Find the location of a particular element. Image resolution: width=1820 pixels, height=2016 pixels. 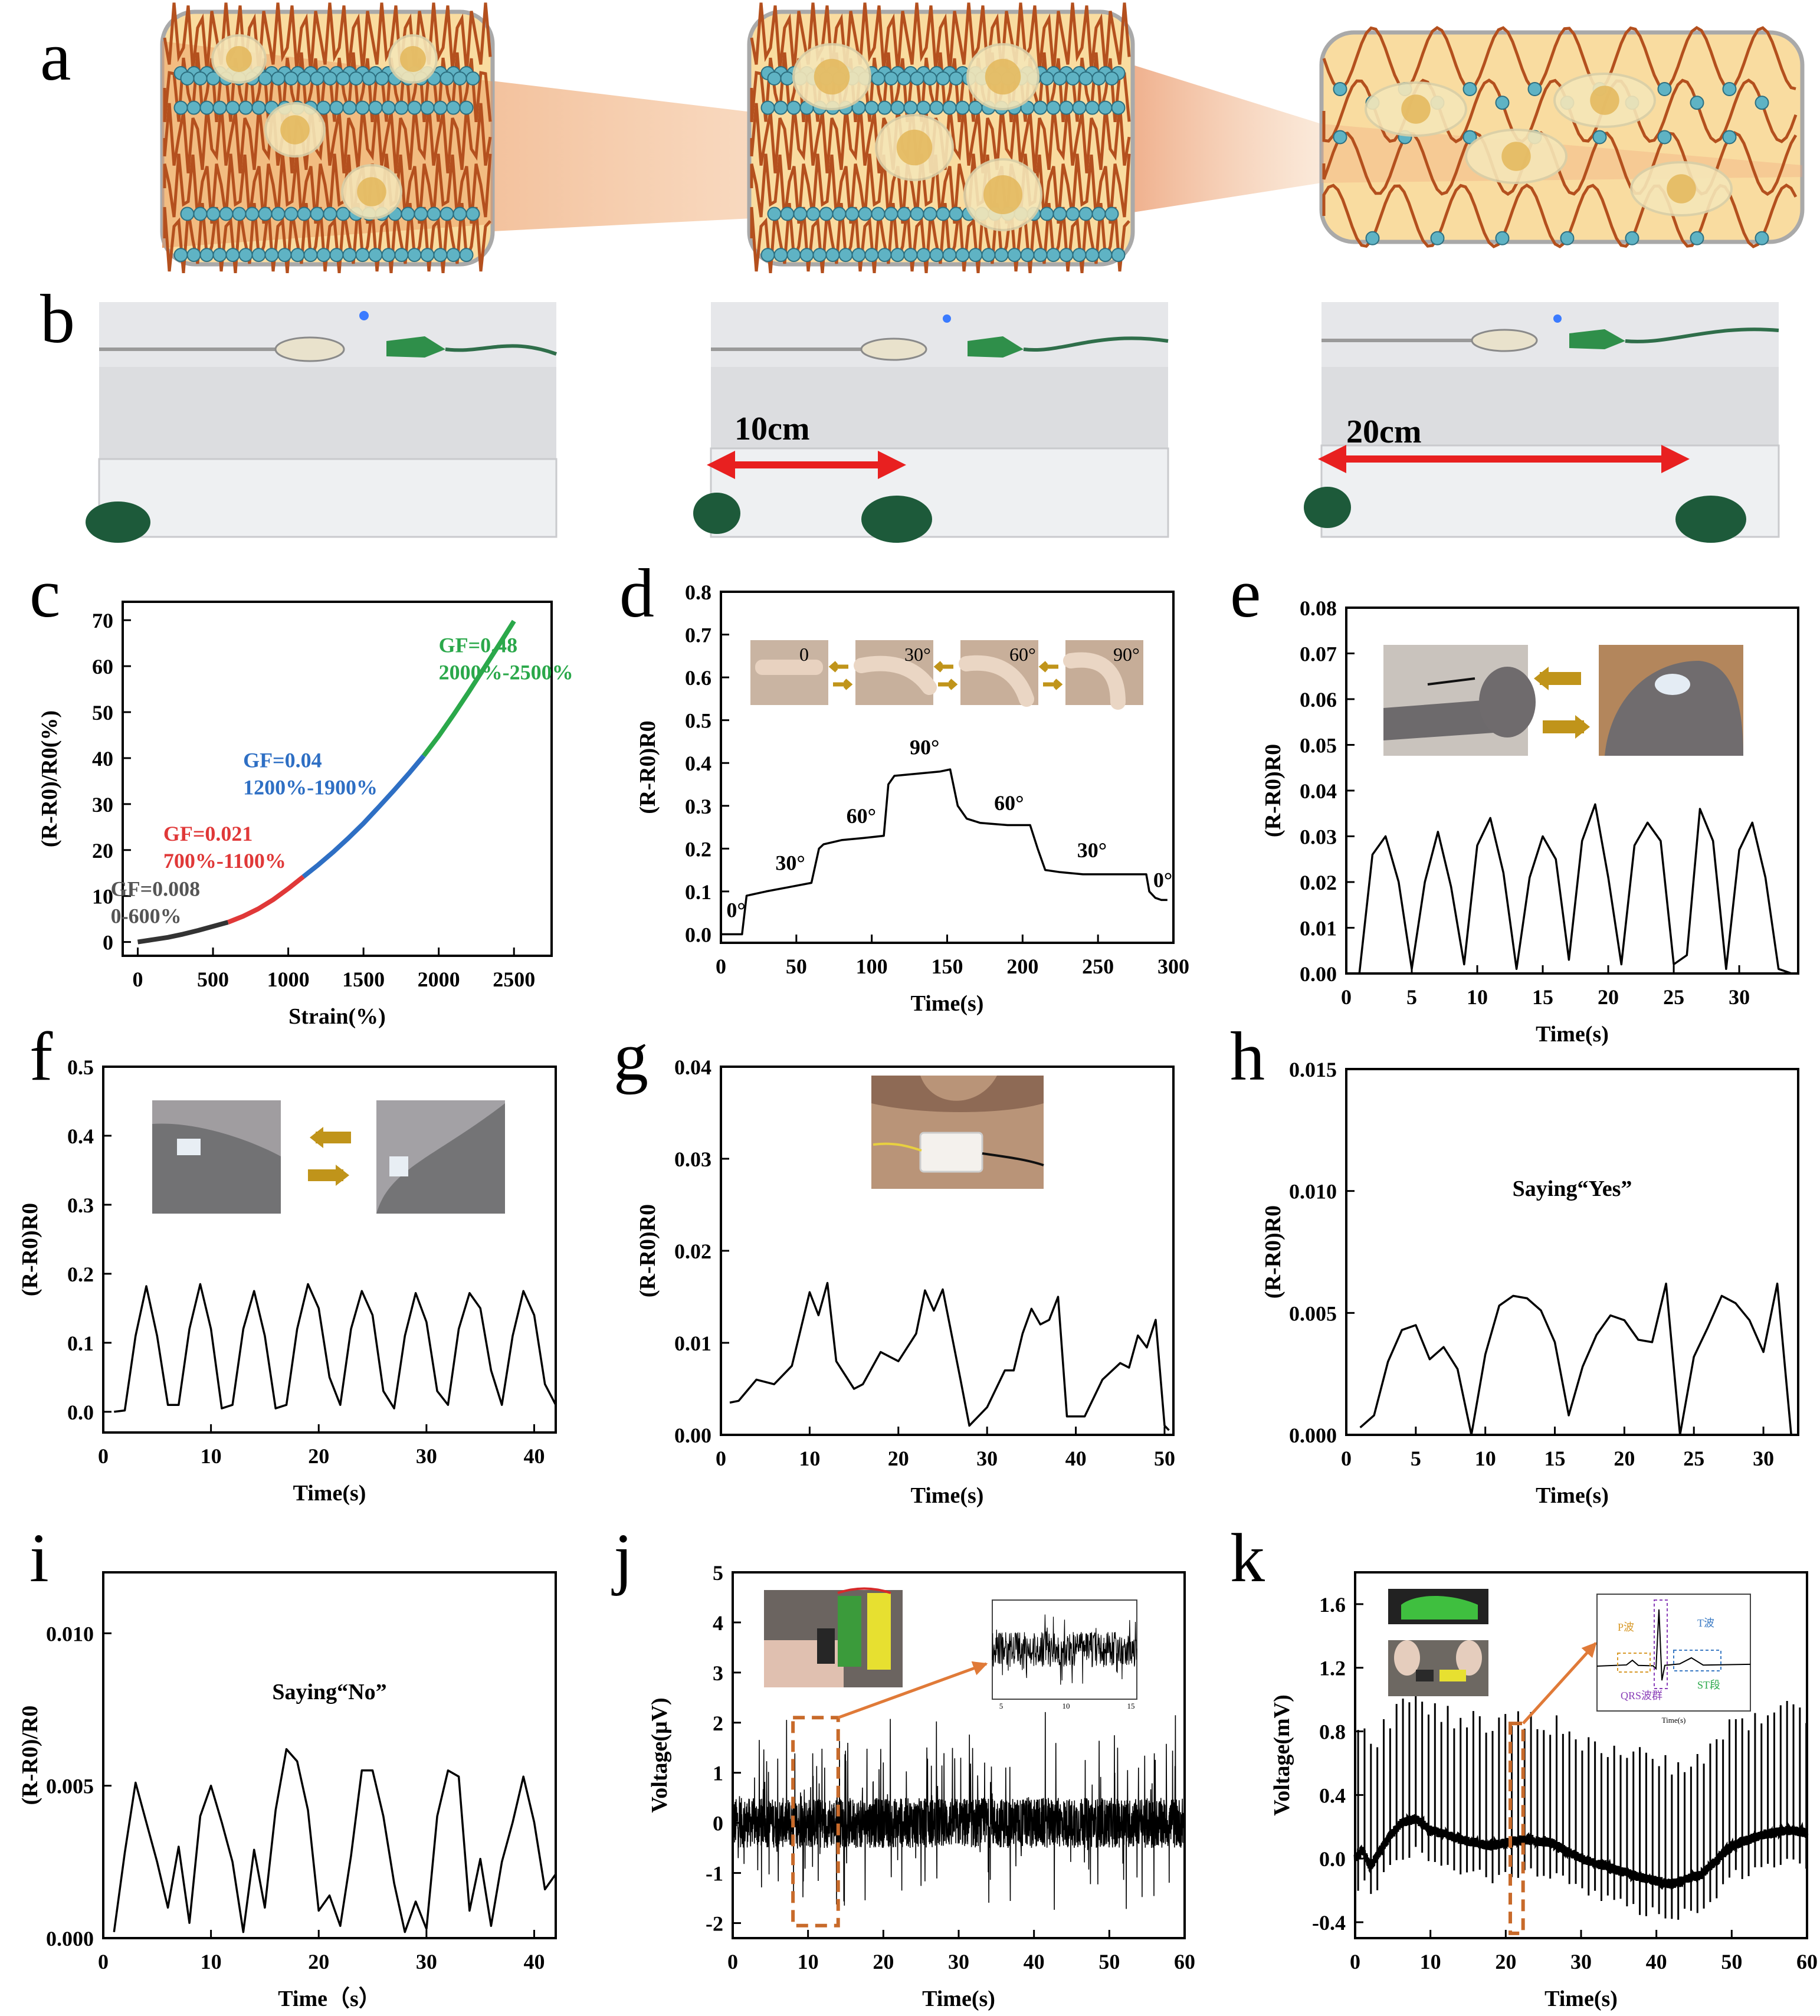

y-tick-label: 0.6 is located at coordinates (698, 678).